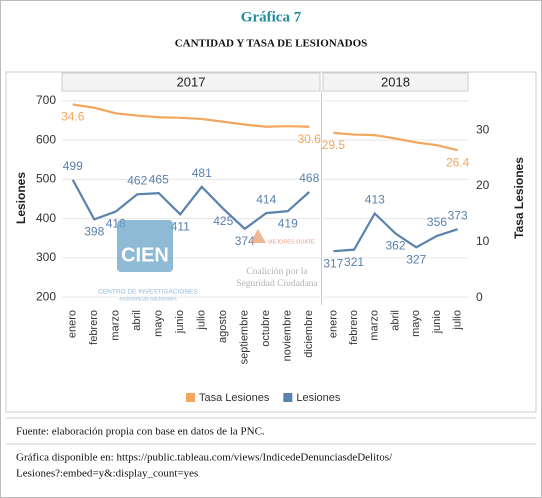 The height and width of the screenshot is (498, 542). Describe the element at coordinates (375, 200) in the screenshot. I see `data-label: 413` at that location.